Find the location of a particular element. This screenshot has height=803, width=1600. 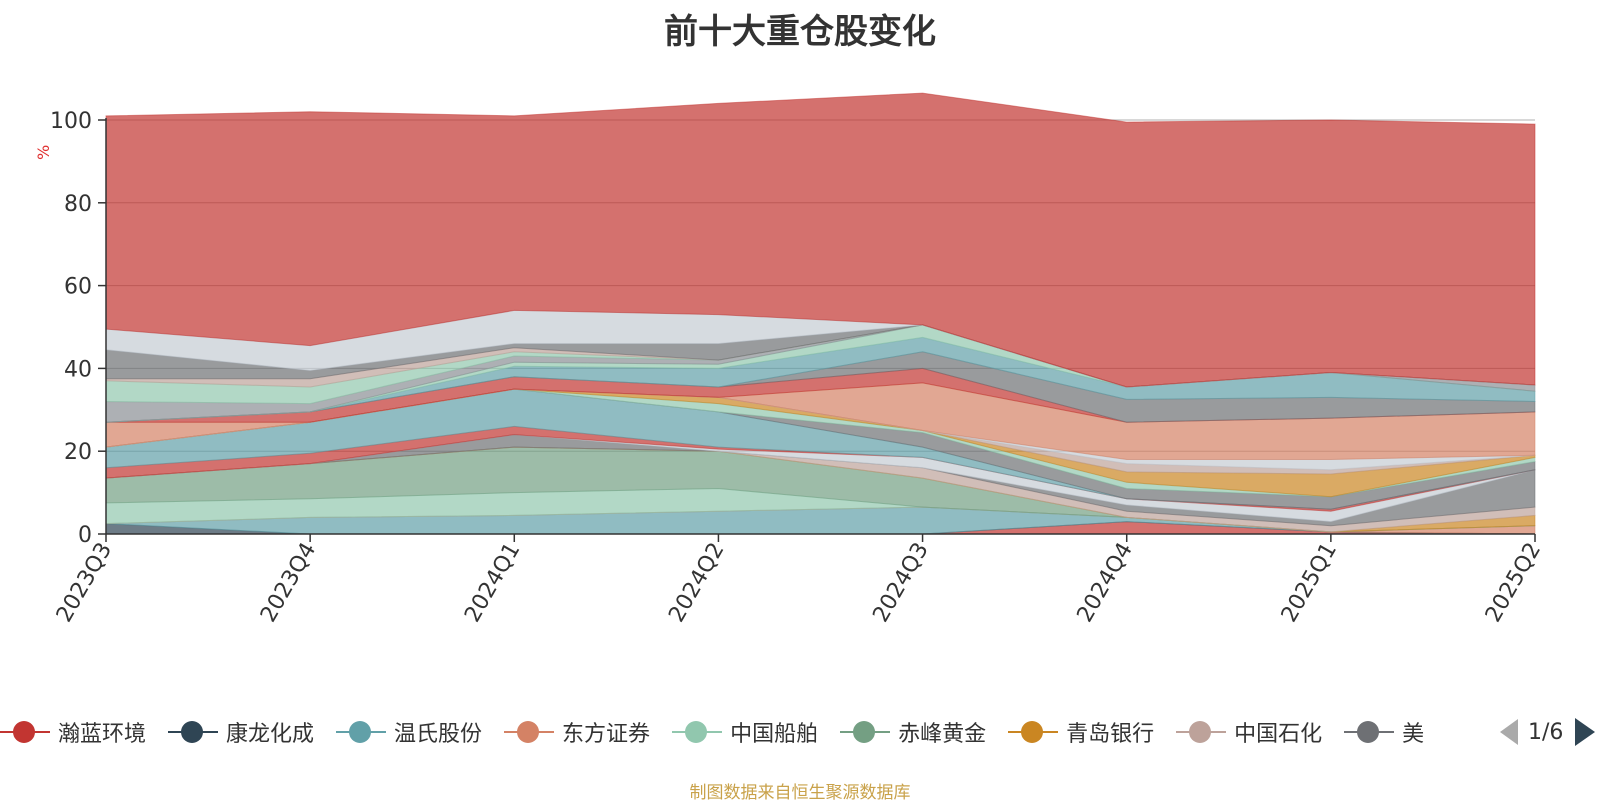

legend-item: 美 is located at coordinates (1384, 732).